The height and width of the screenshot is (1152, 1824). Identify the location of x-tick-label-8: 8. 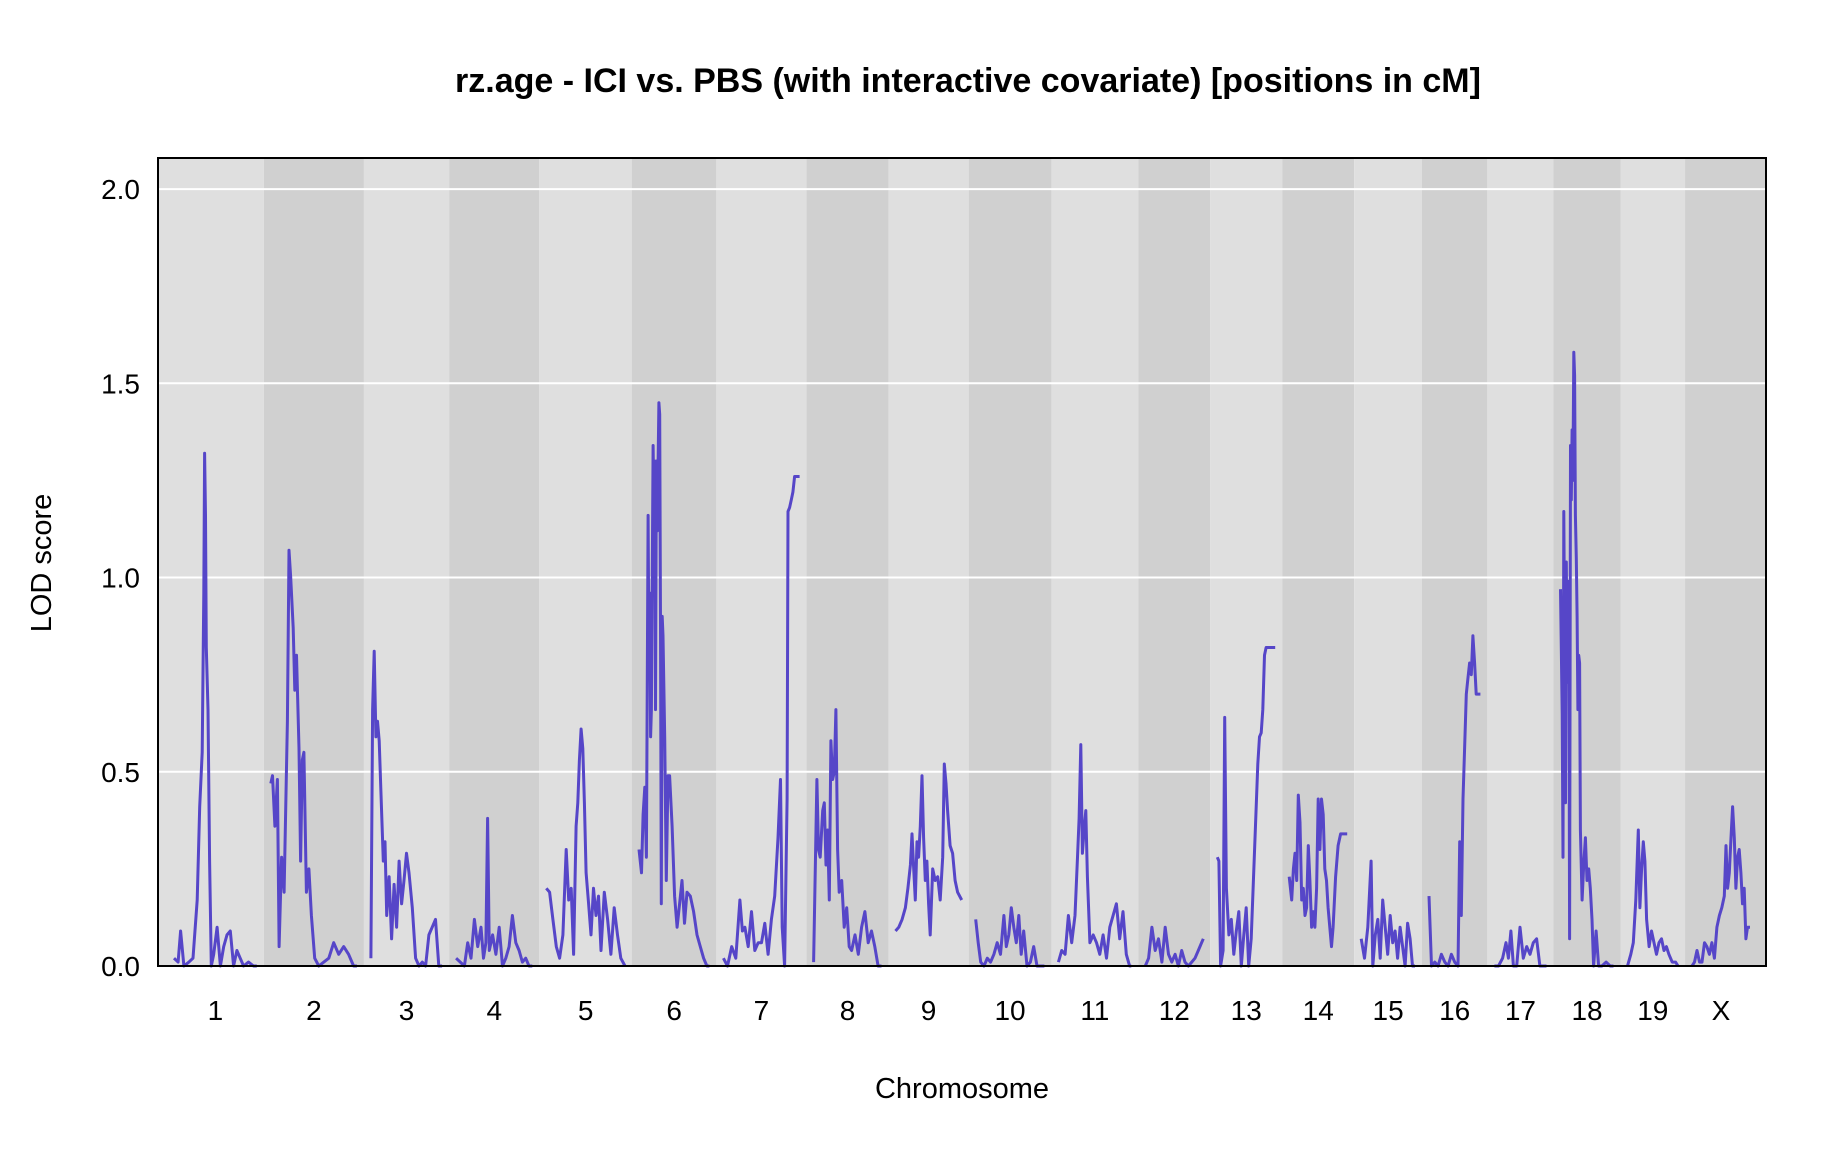
(848, 1010).